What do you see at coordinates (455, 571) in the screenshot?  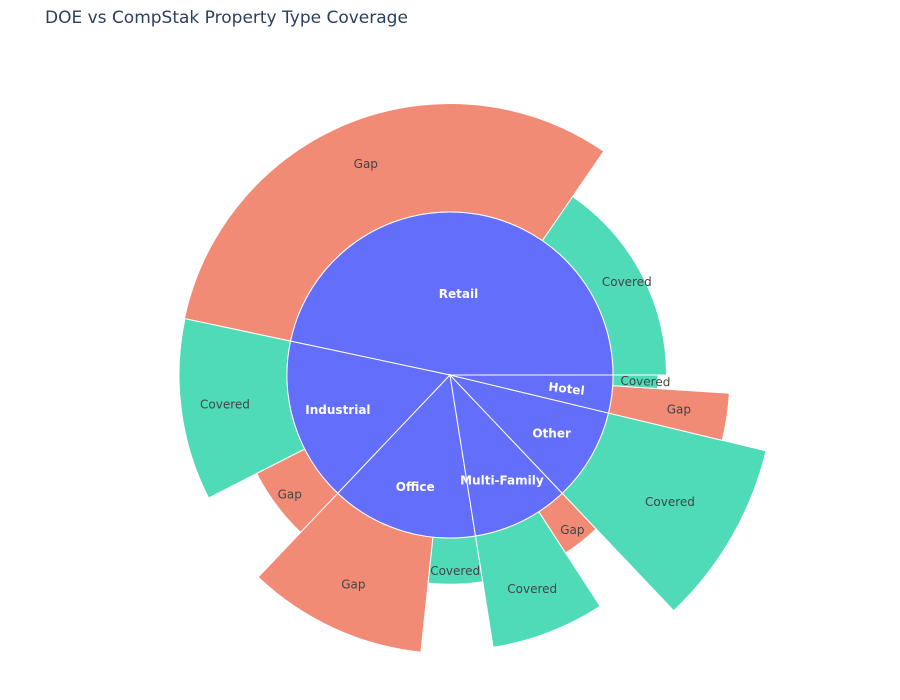 I see `slice-label-office-covered: Covered` at bounding box center [455, 571].